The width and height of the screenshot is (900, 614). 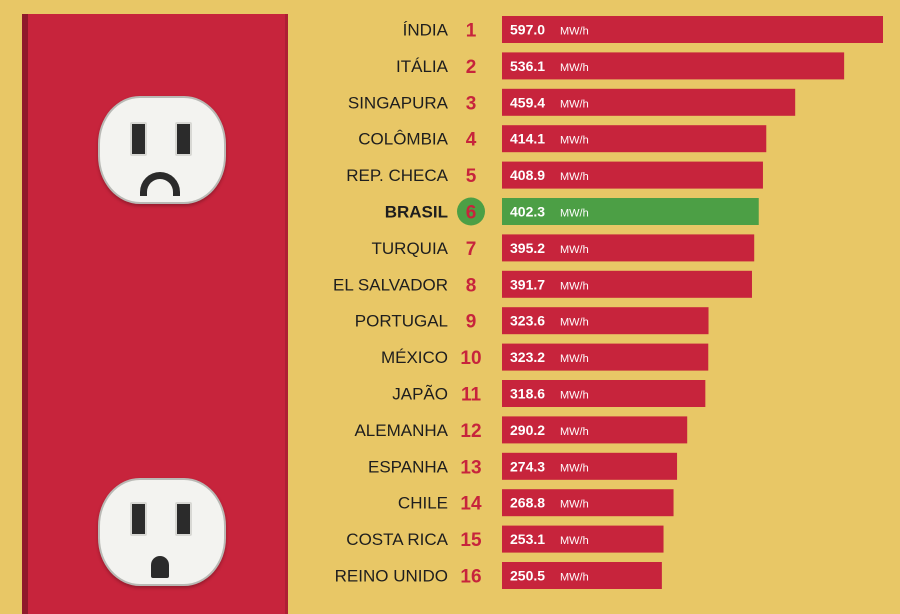 What do you see at coordinates (527, 248) in the screenshot?
I see `value-label: 395.2` at bounding box center [527, 248].